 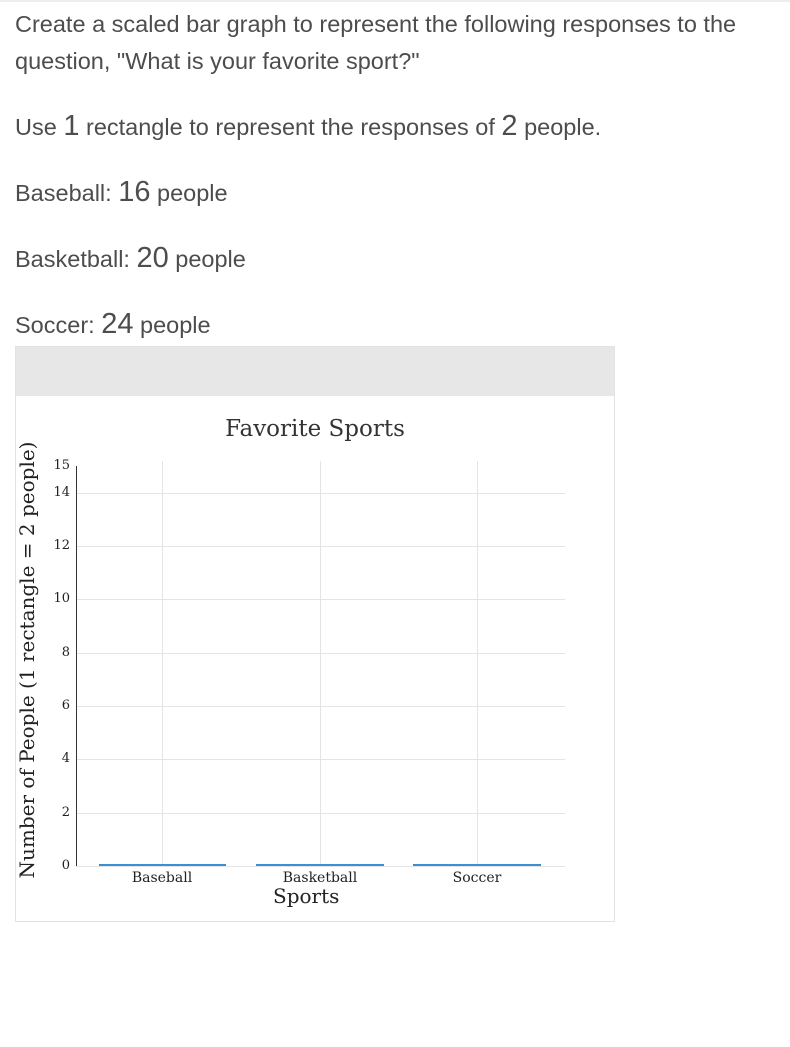 I want to click on y-tick-15: 15, so click(x=61, y=465).